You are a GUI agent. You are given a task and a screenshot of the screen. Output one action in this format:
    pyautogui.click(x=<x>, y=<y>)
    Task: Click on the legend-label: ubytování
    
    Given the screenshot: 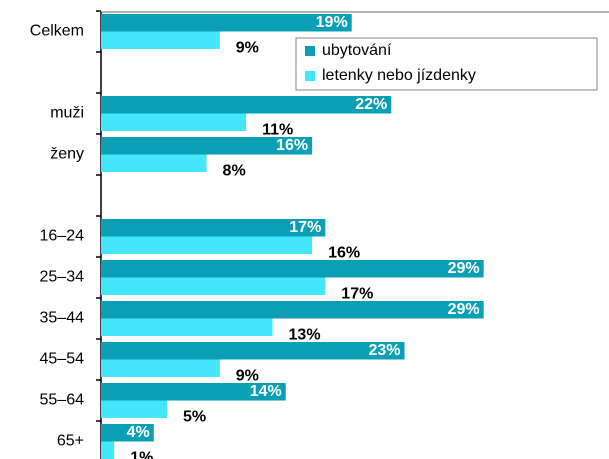 What is the action you would take?
    pyautogui.click(x=357, y=50)
    